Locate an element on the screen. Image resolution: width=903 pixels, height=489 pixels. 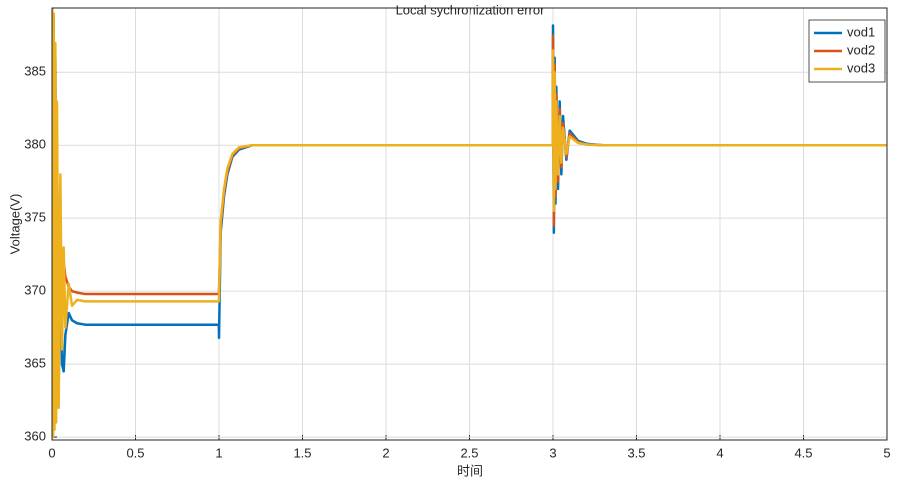
legend-label: vod2 is located at coordinates (861, 49).